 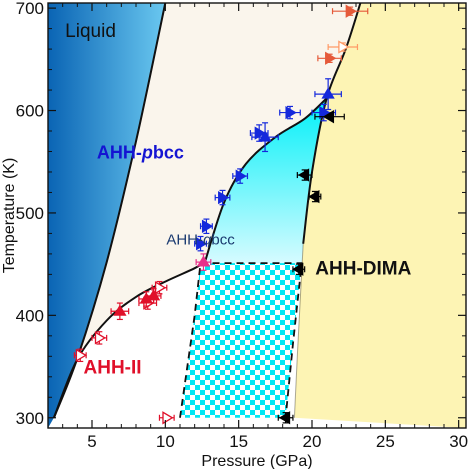 I want to click on qbcc-upper-line, so click(x=265, y=180).